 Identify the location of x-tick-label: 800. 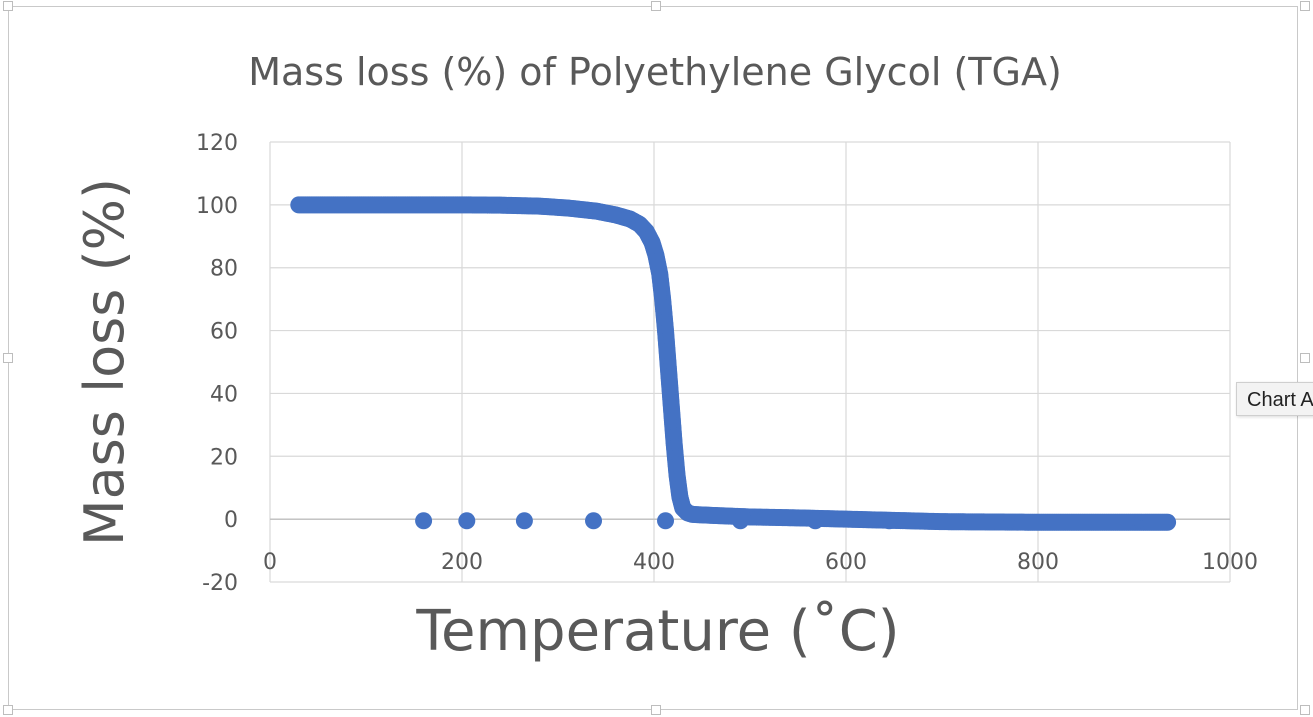
(1038, 562).